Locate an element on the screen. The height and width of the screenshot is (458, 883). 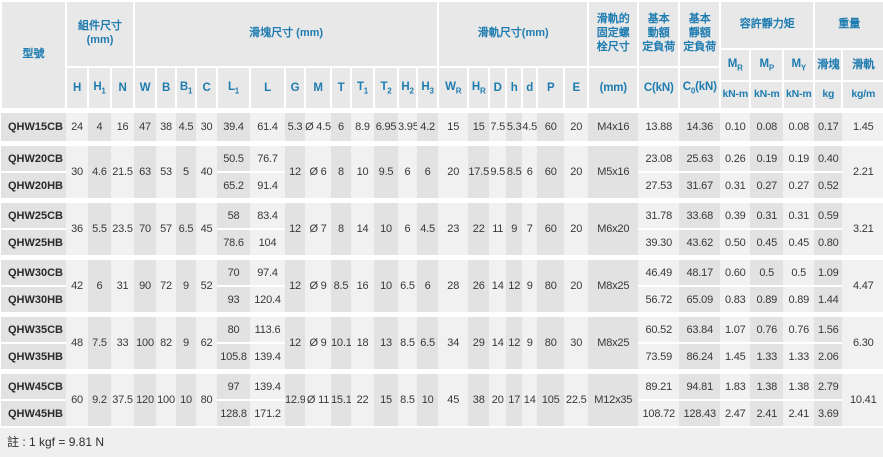
group-header-3: 滑軌的 固定螺 栓尺寸 is located at coordinates (613, 34).